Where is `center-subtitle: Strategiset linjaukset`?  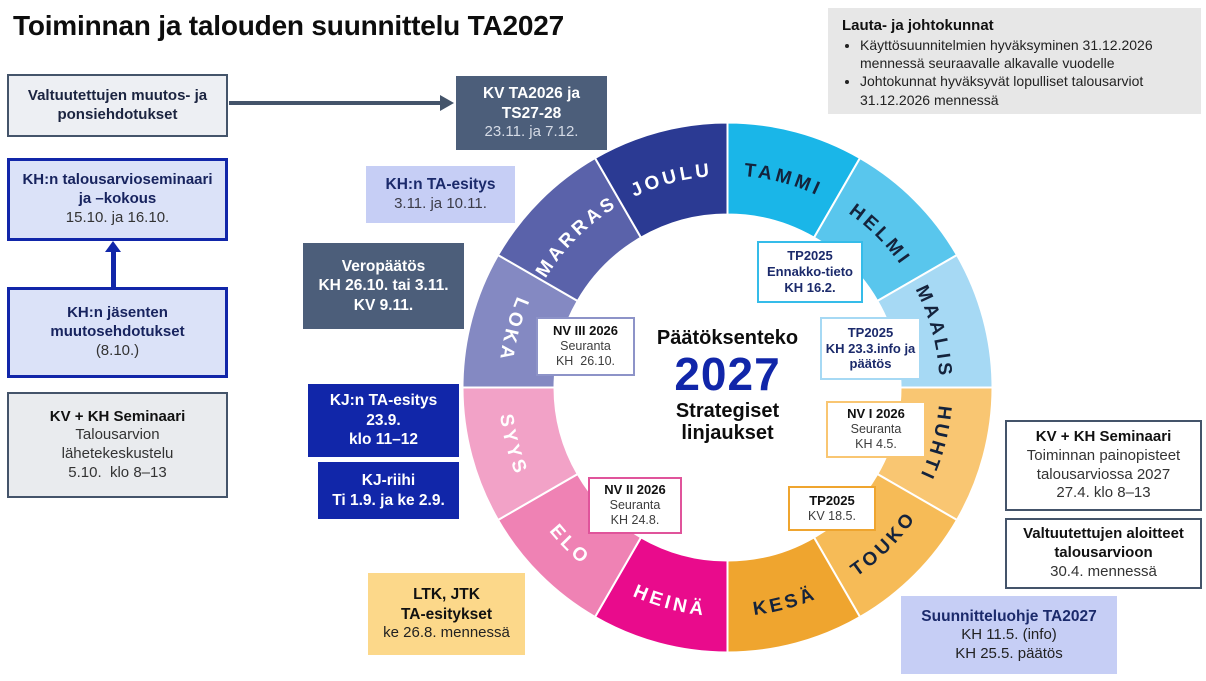 center-subtitle: Strategiset linjaukset is located at coordinates (727, 422).